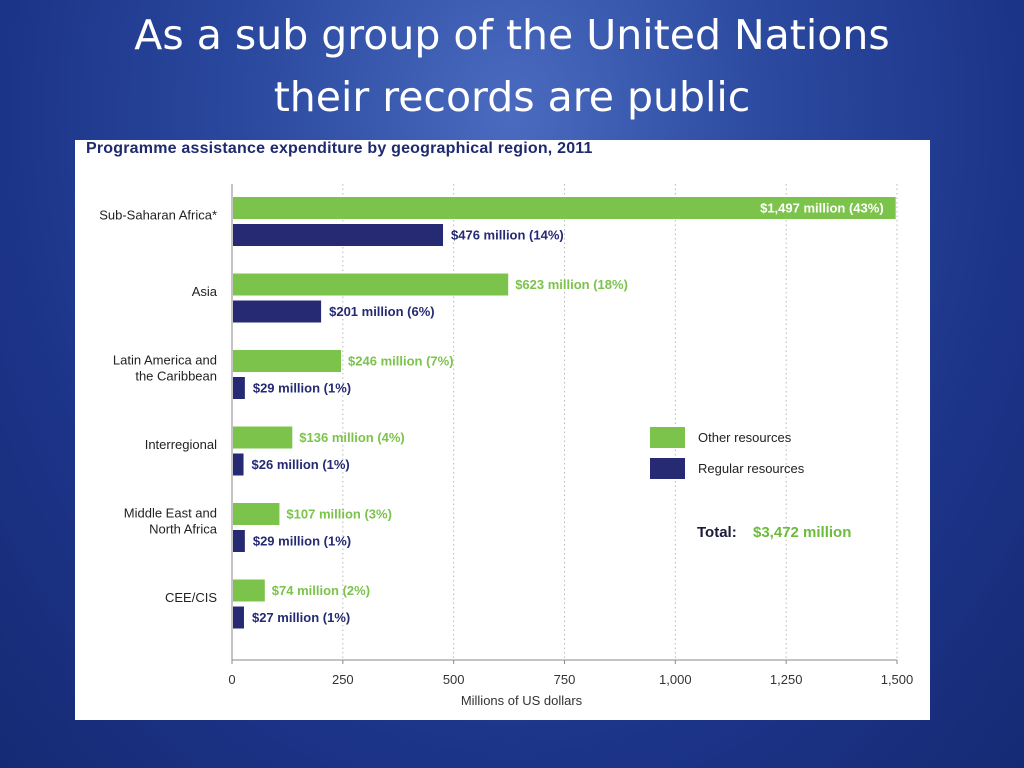 The height and width of the screenshot is (768, 1024). Describe the element at coordinates (507, 235) in the screenshot. I see `bar-label-regular-resources: $476 million (14%)` at that location.